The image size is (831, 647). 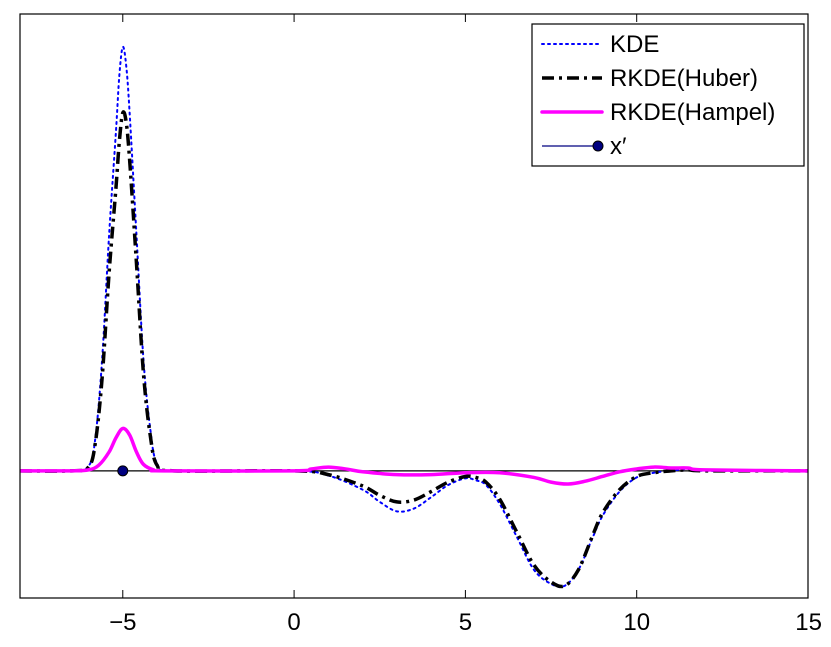 I want to click on legend-label-4: x′, so click(x=618, y=146).